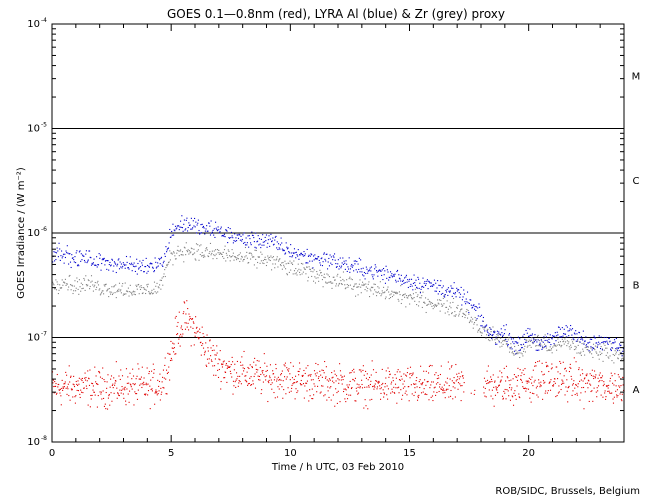 This screenshot has width=650, height=500. What do you see at coordinates (636, 181) in the screenshot?
I see `flux-class-C: C` at bounding box center [636, 181].